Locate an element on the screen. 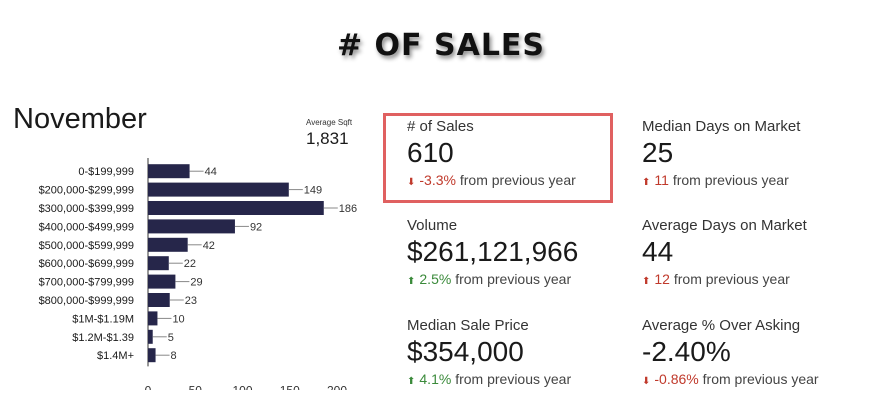 The width and height of the screenshot is (882, 401). stat-change: ⬆ 11 from previous year is located at coordinates (721, 180).